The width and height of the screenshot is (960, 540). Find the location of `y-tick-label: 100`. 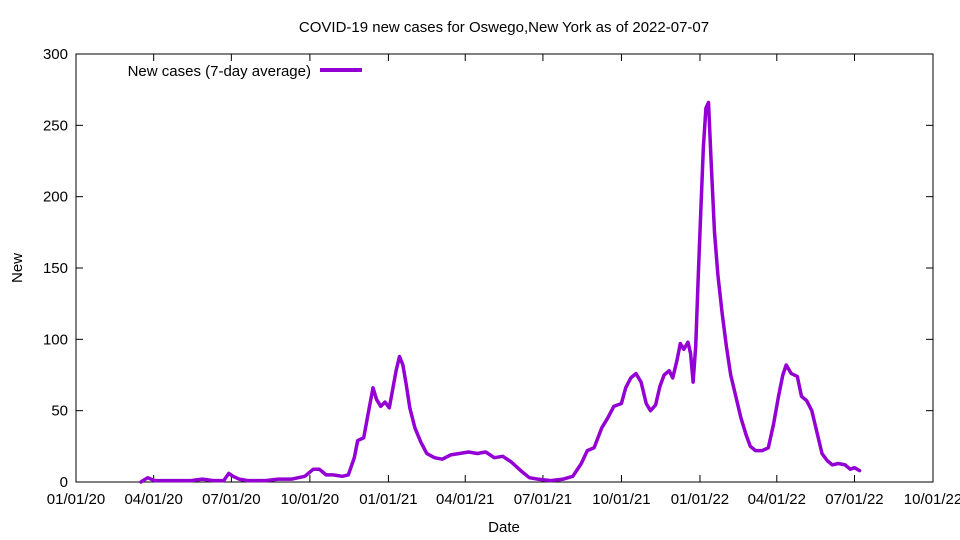

y-tick-label: 100 is located at coordinates (55, 339).